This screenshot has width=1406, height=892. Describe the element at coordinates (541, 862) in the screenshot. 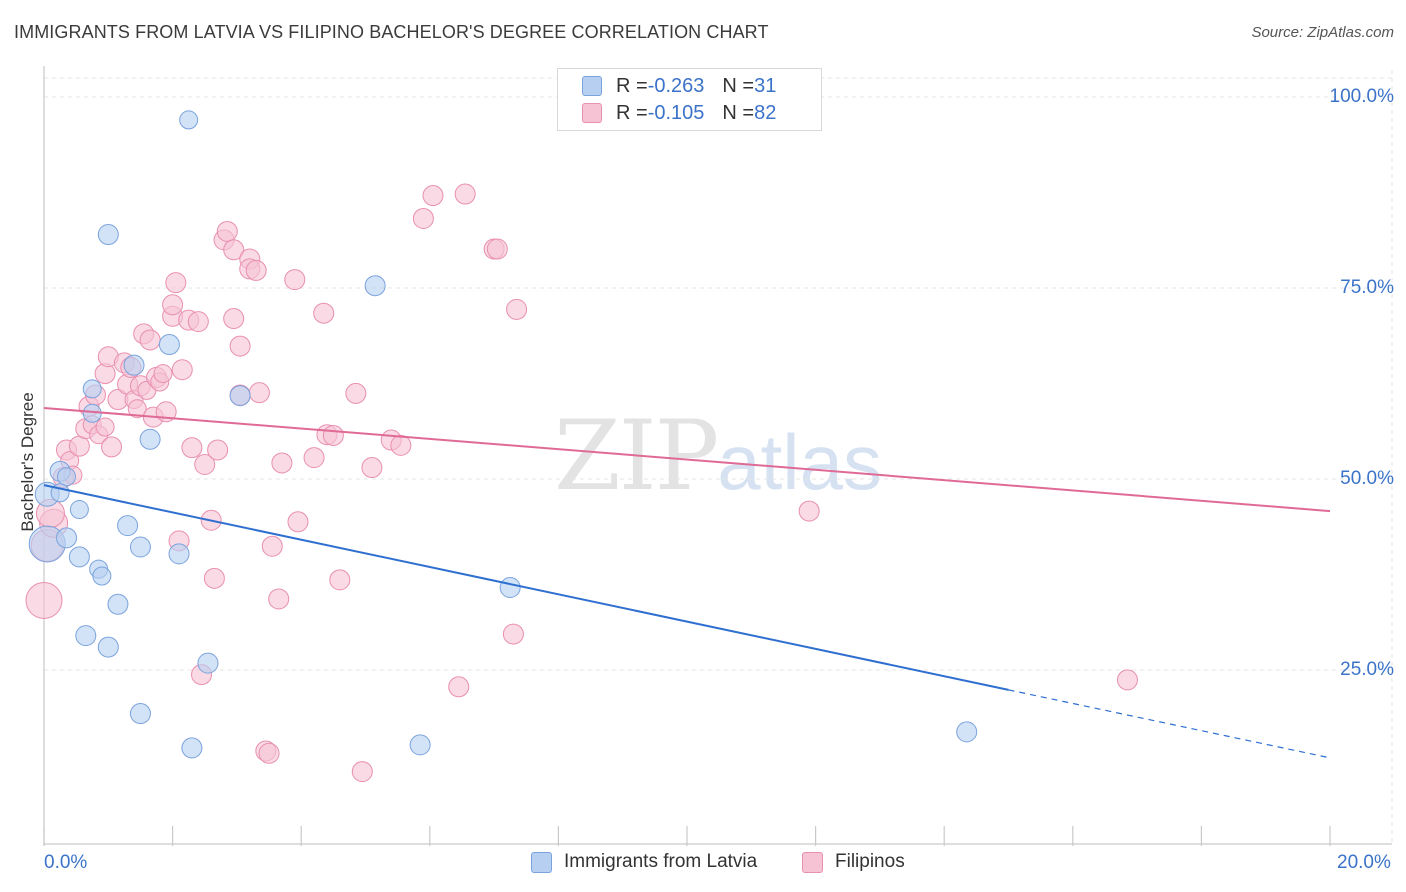

I see `latvia-legend-swatch` at that location.